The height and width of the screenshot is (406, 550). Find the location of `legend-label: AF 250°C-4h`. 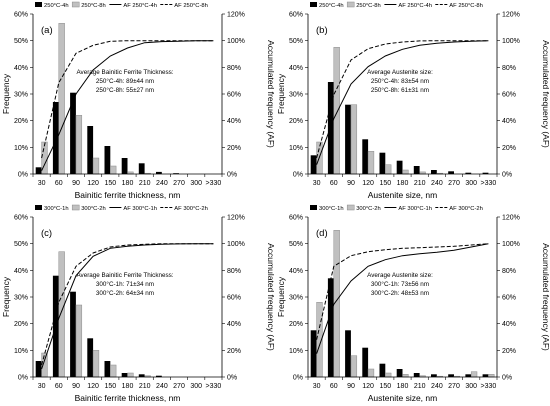

legend-label: AF 250°C-4h is located at coordinates (415, 6).